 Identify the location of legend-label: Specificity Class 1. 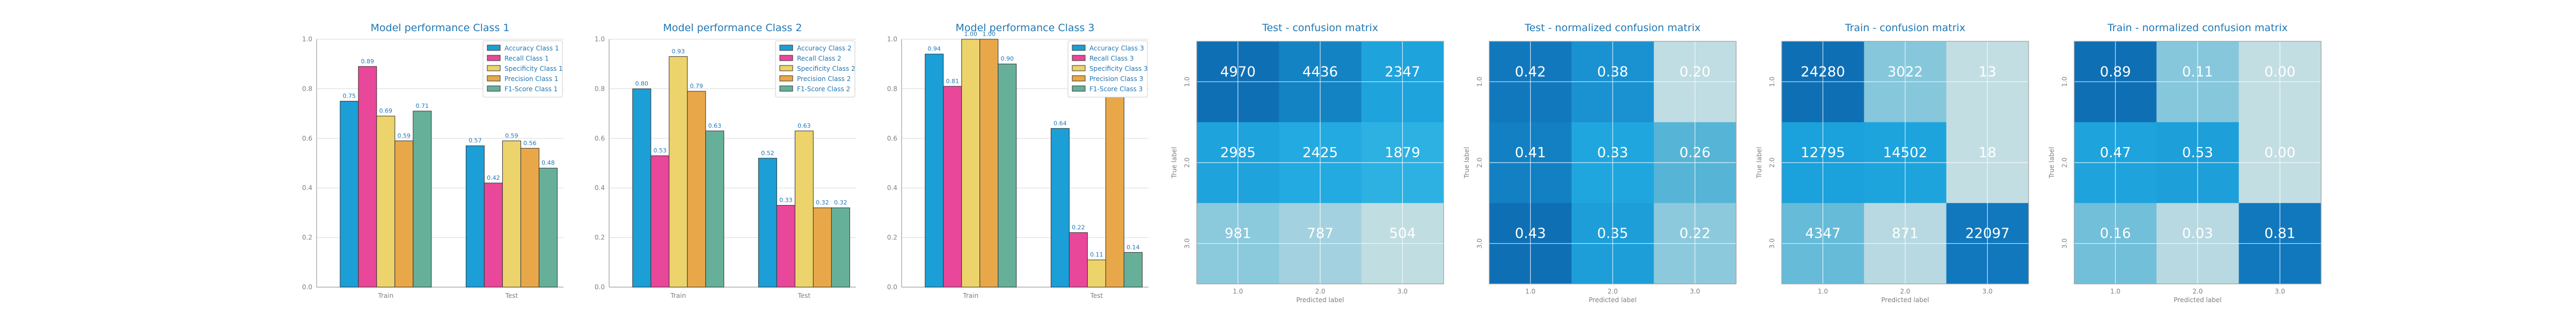
(533, 68).